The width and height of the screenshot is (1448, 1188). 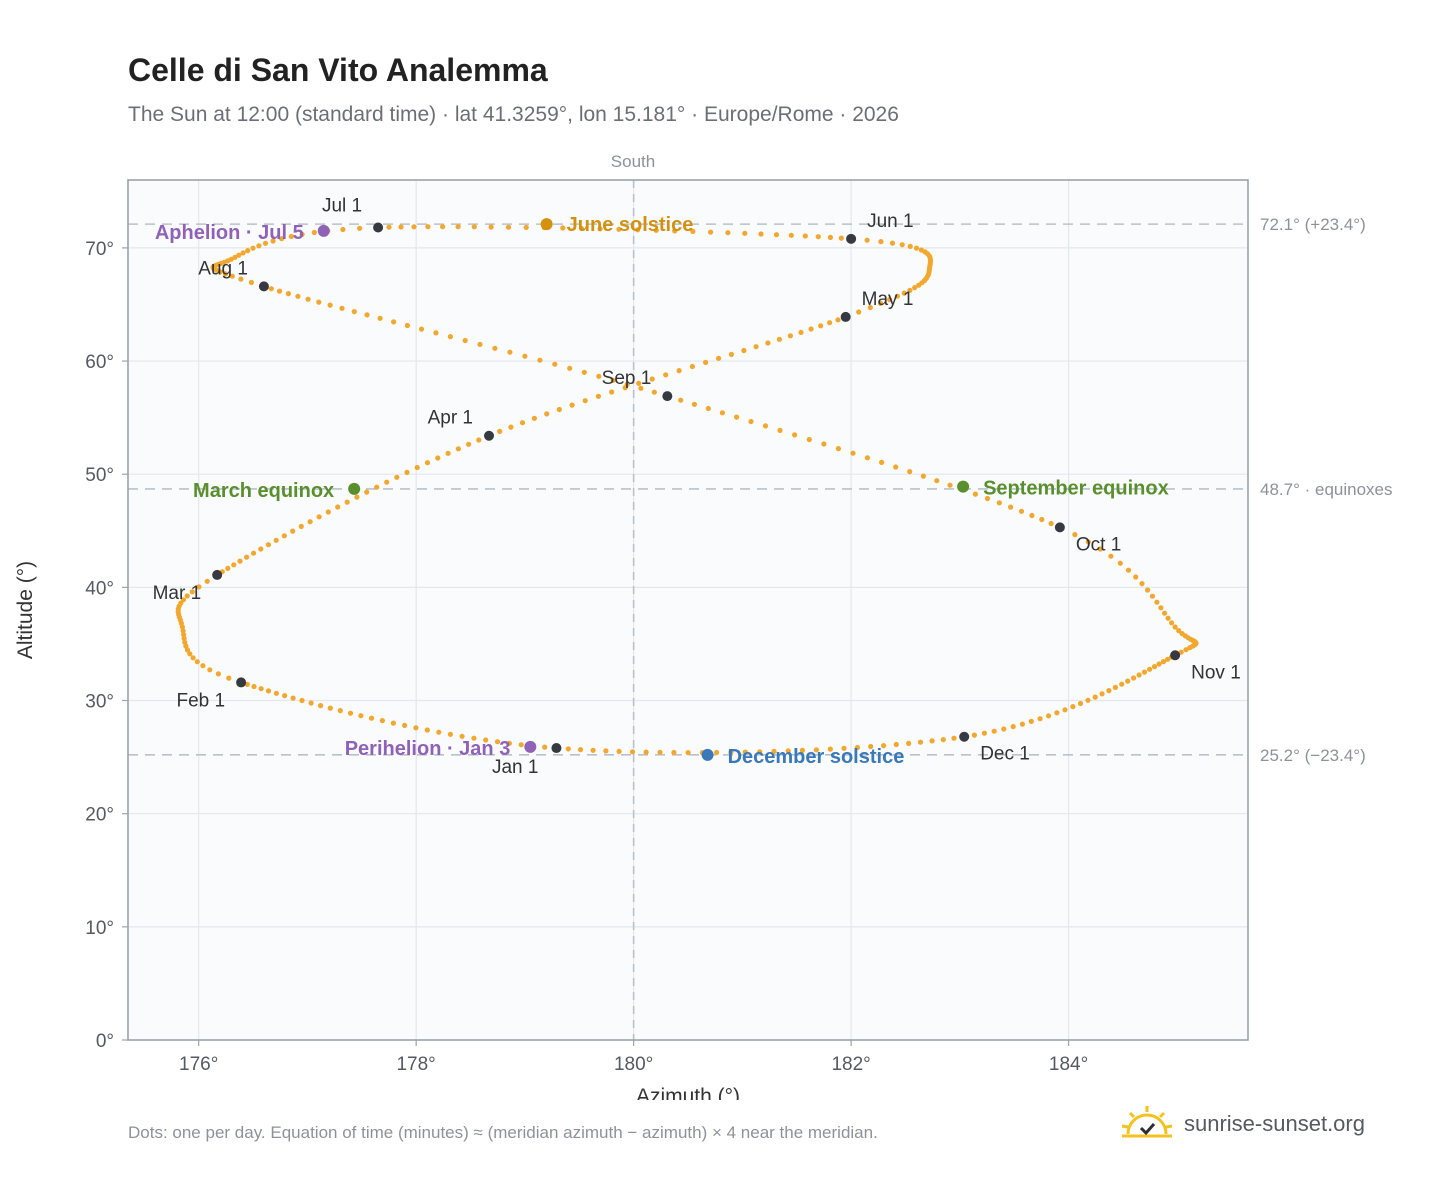 I want to click on month-label: Aug 1, so click(x=223, y=268).